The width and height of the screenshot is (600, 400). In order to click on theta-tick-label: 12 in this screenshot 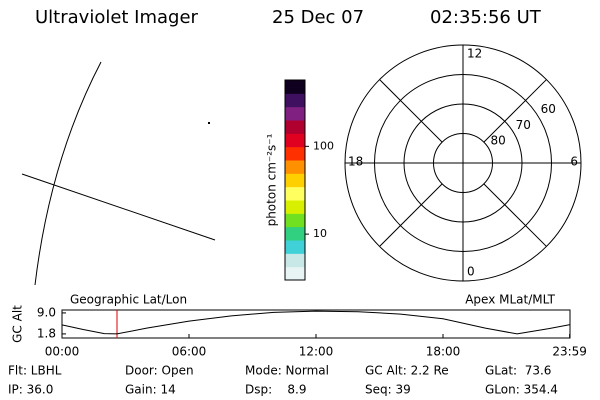, I will do `click(474, 54)`.